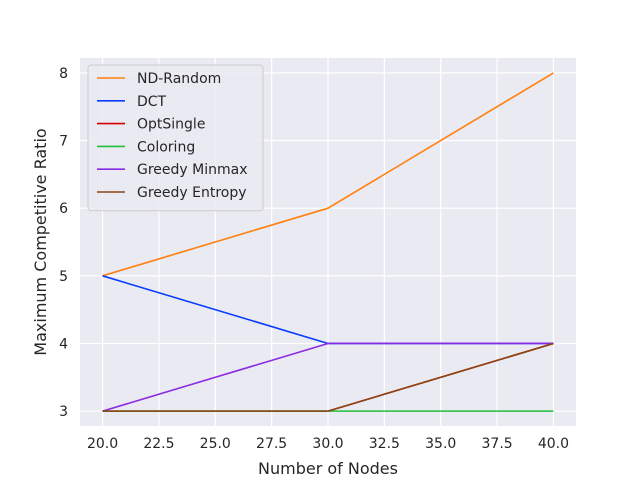 The image size is (640, 480). What do you see at coordinates (440, 444) in the screenshot?
I see `x-tick-label: 35.0` at bounding box center [440, 444].